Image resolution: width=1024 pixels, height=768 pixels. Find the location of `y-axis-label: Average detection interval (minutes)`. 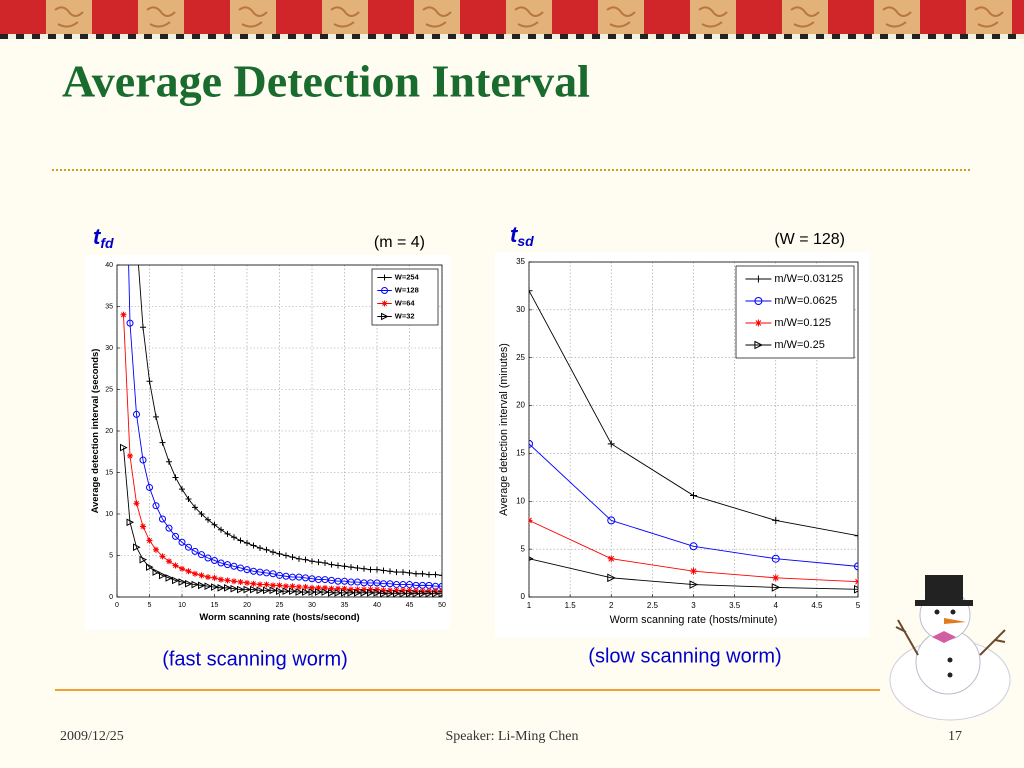

y-axis-label: Average detection interval (minutes) is located at coordinates (504, 429).